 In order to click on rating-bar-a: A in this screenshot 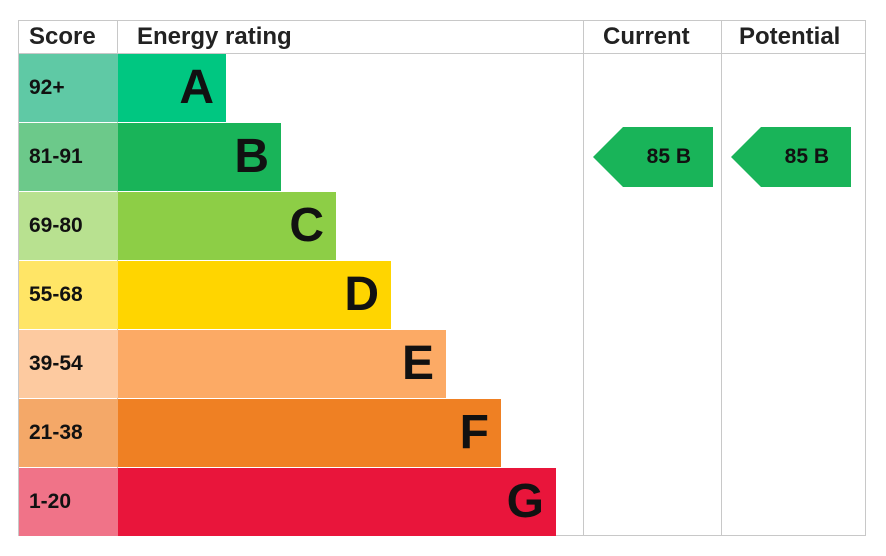, I will do `click(172, 88)`.